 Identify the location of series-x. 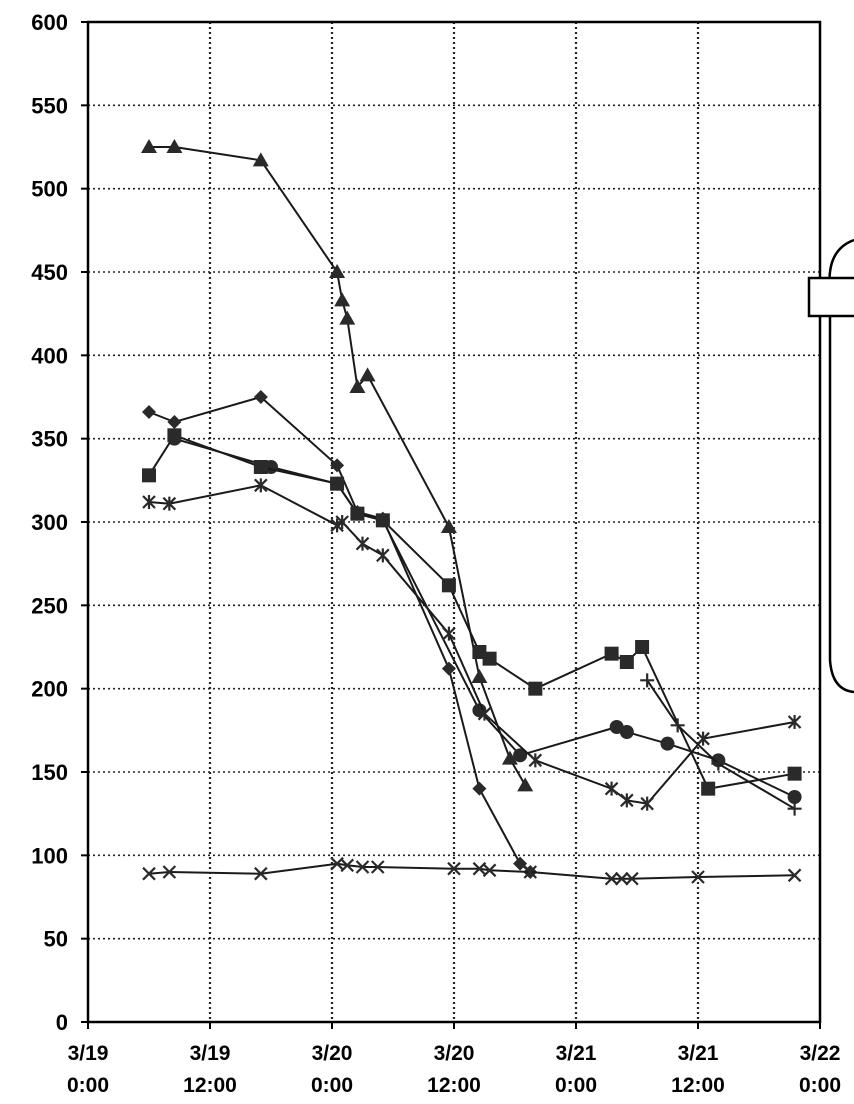
(472, 871).